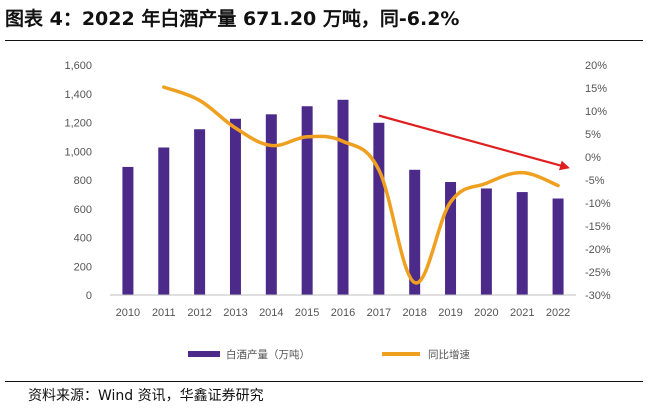 This screenshot has width=654, height=412. What do you see at coordinates (596, 112) in the screenshot?
I see `right-tick-label: 10%` at bounding box center [596, 112].